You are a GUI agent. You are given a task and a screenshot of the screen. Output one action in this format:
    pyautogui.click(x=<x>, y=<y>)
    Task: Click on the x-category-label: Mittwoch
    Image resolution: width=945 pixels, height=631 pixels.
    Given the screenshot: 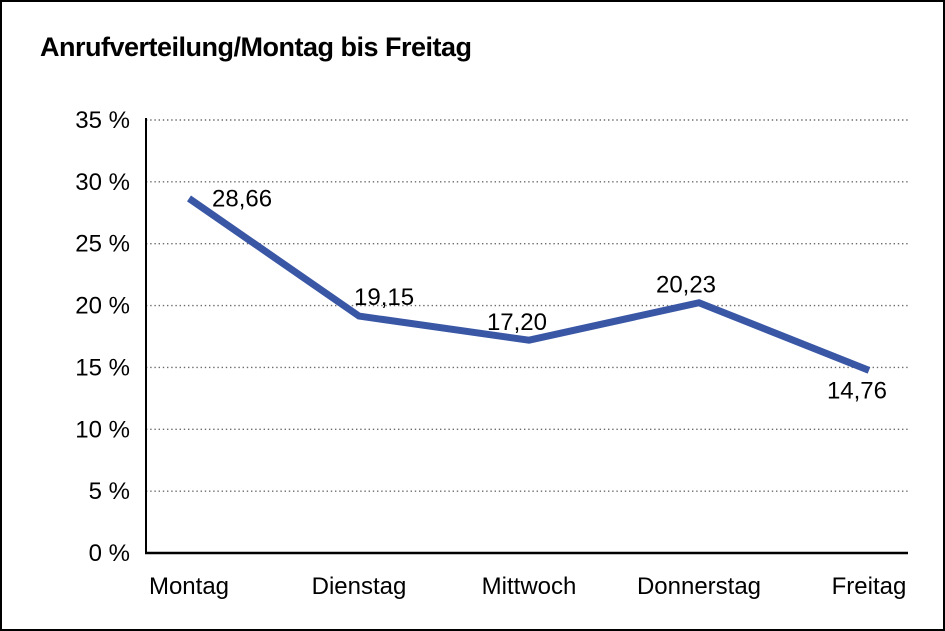 What is the action you would take?
    pyautogui.click(x=529, y=586)
    